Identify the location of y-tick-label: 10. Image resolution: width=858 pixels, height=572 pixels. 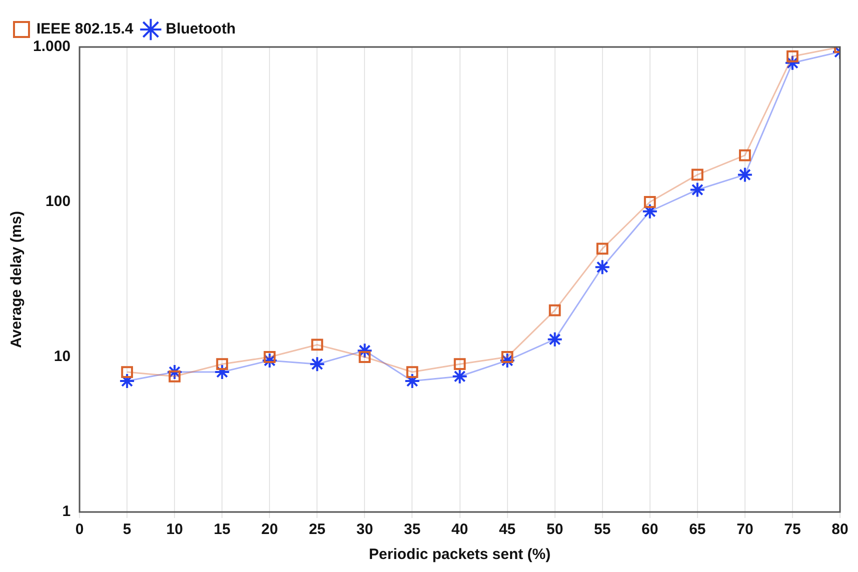
(62, 357).